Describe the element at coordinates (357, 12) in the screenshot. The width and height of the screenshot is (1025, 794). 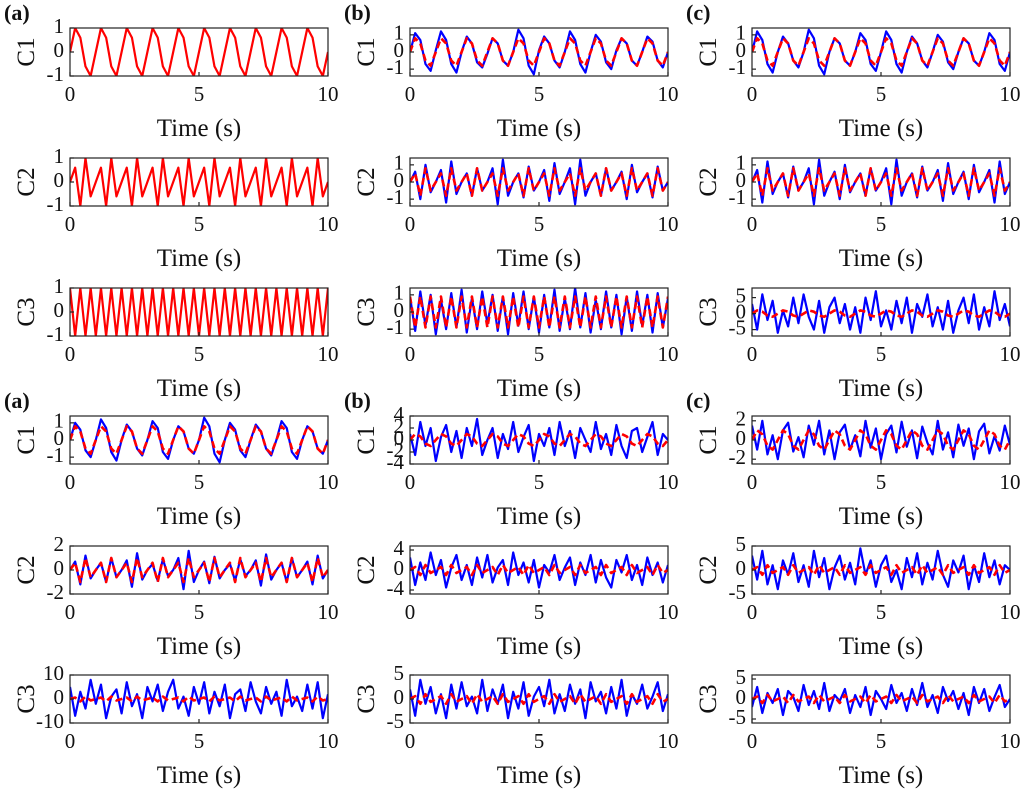
I see `panel-label: (b)` at that location.